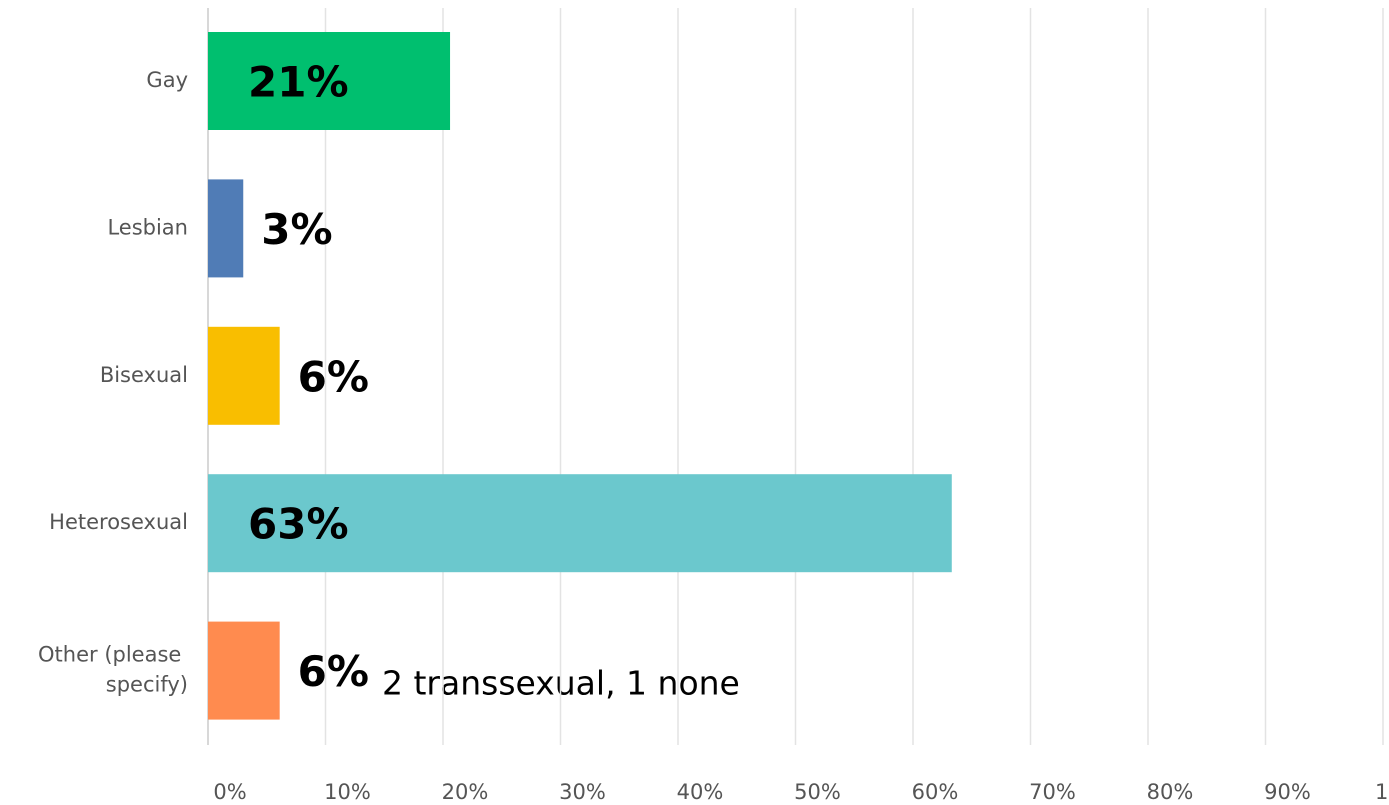 Image resolution: width=1389 pixels, height=805 pixels. Describe the element at coordinates (1287, 792) in the screenshot. I see `x-tick-label: 90%` at that location.